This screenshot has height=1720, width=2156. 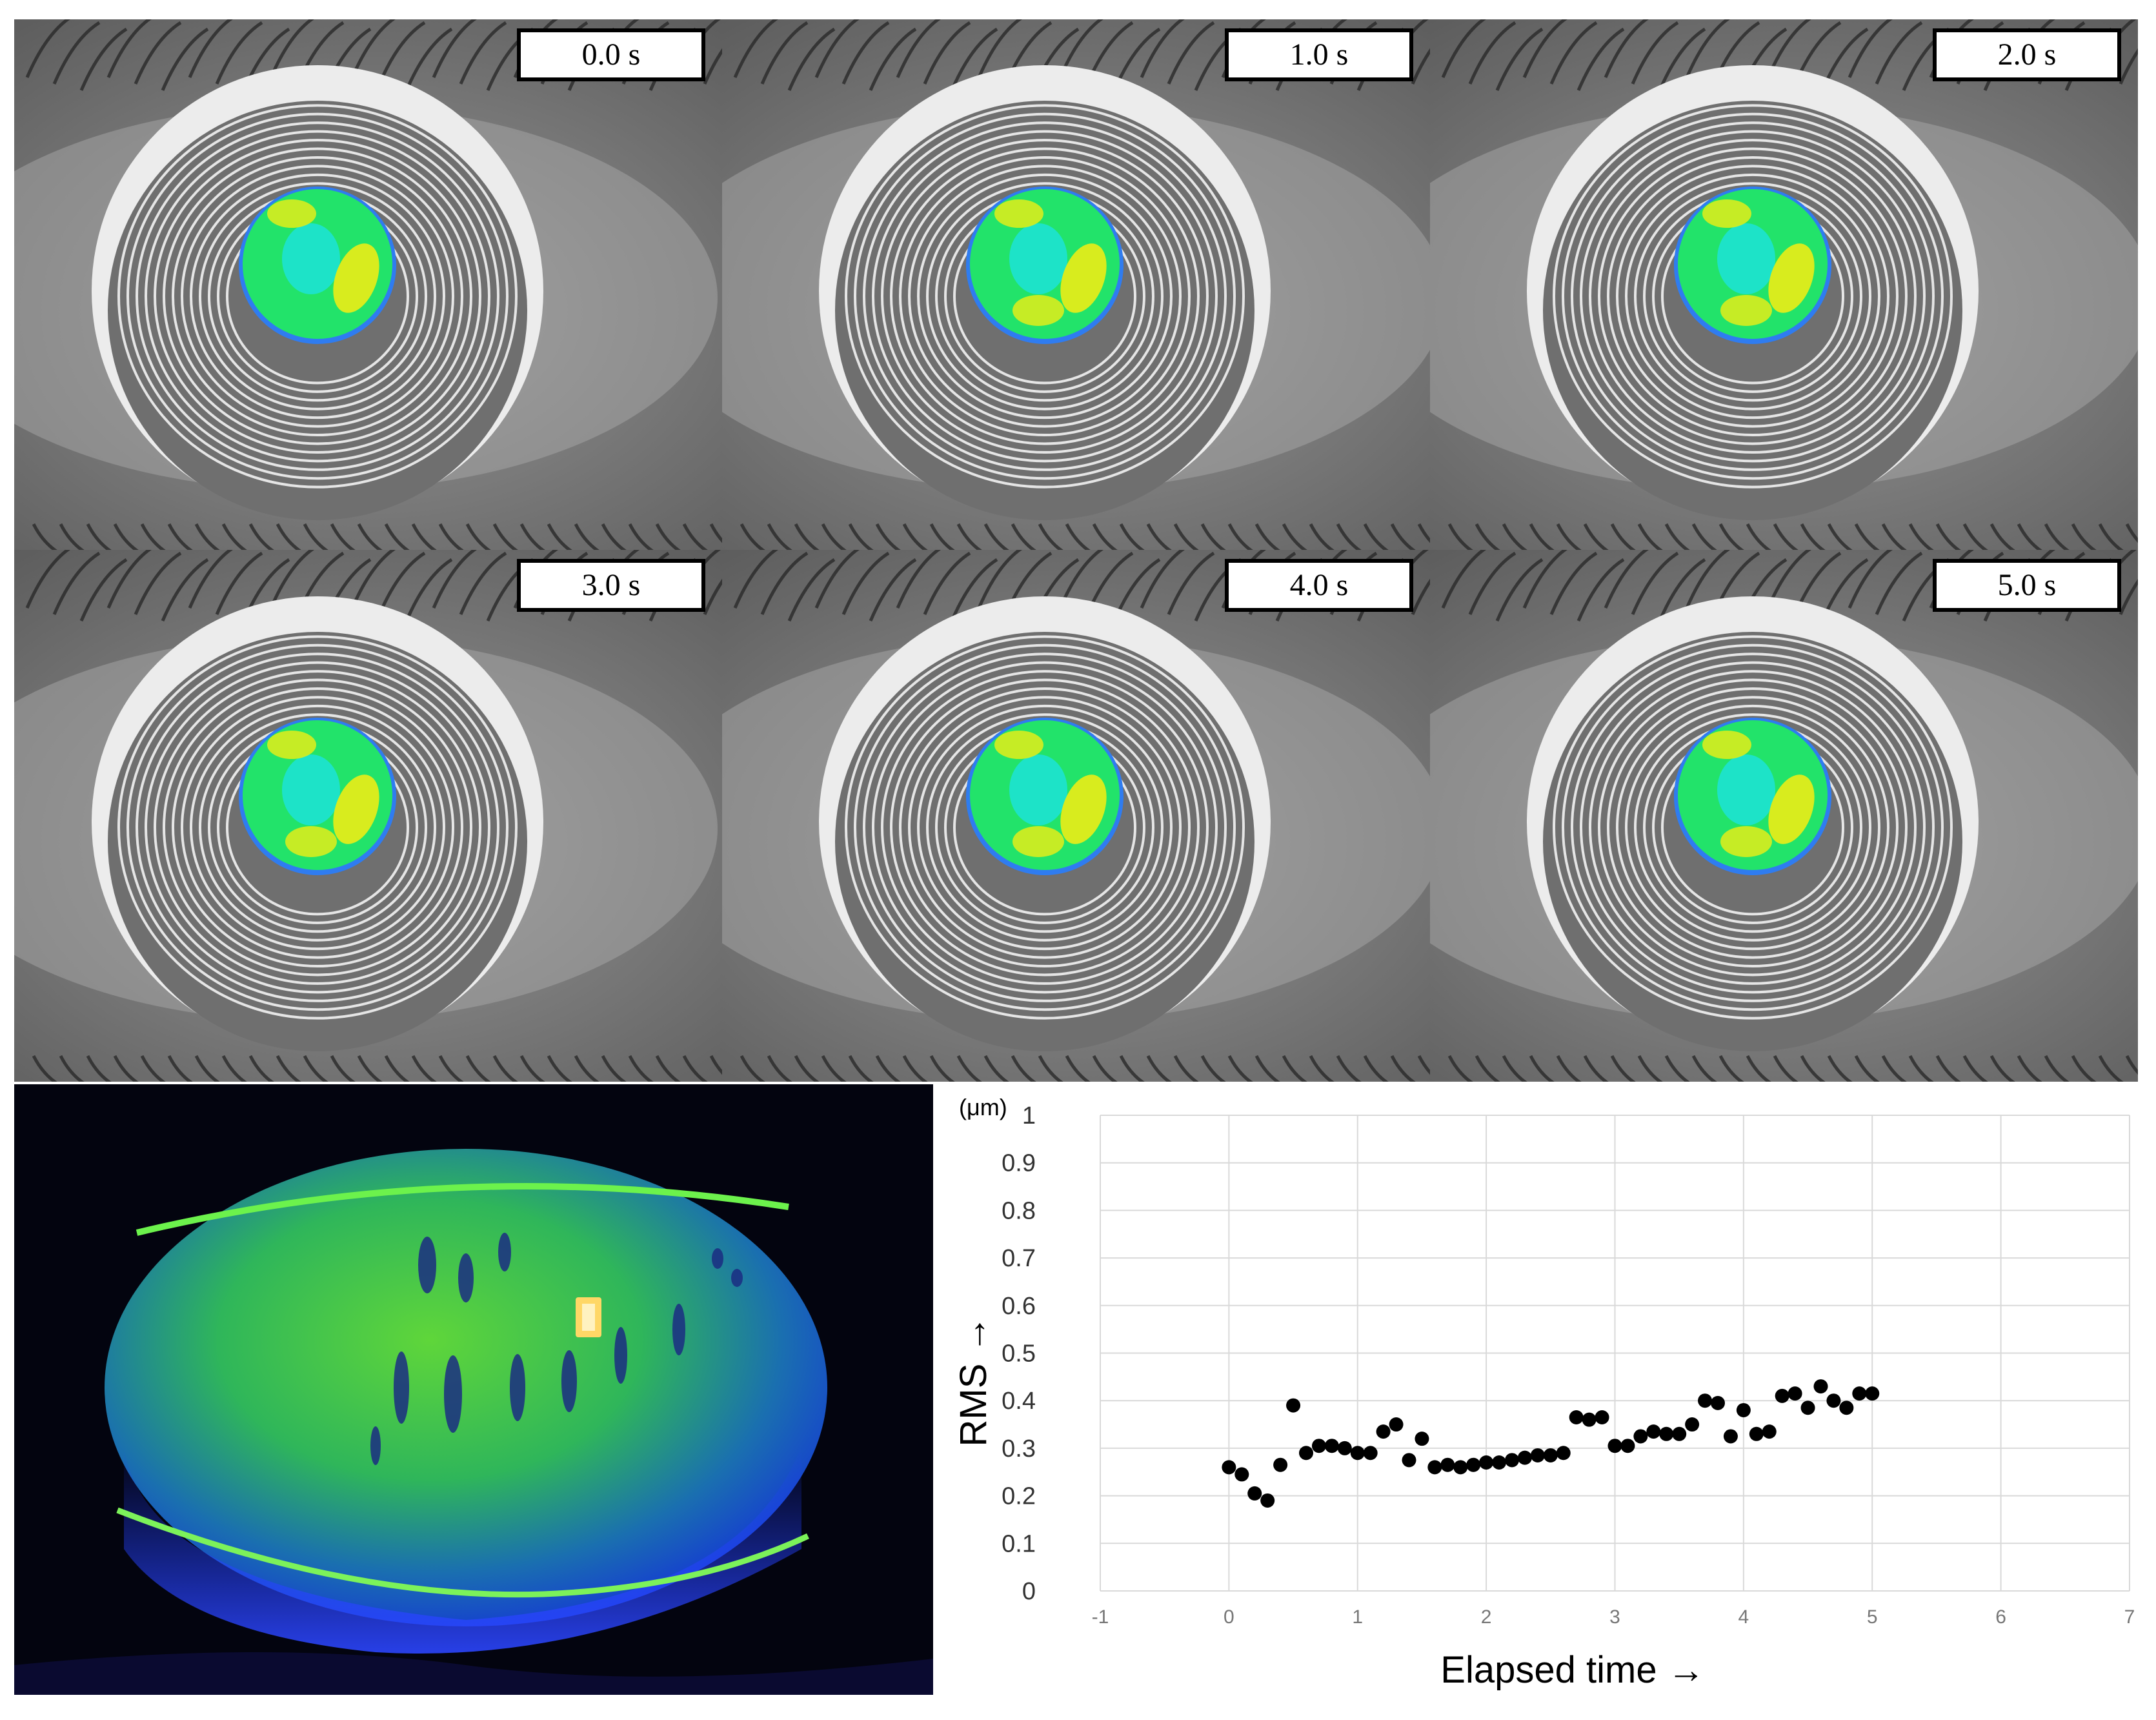 I want to click on topography-panel-2s: 2.0 s, so click(x=1784, y=284).